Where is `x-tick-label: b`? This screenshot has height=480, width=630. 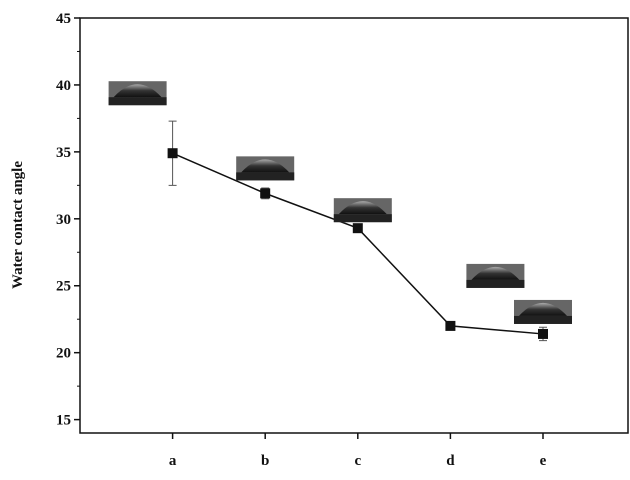 x-tick-label: b is located at coordinates (265, 461).